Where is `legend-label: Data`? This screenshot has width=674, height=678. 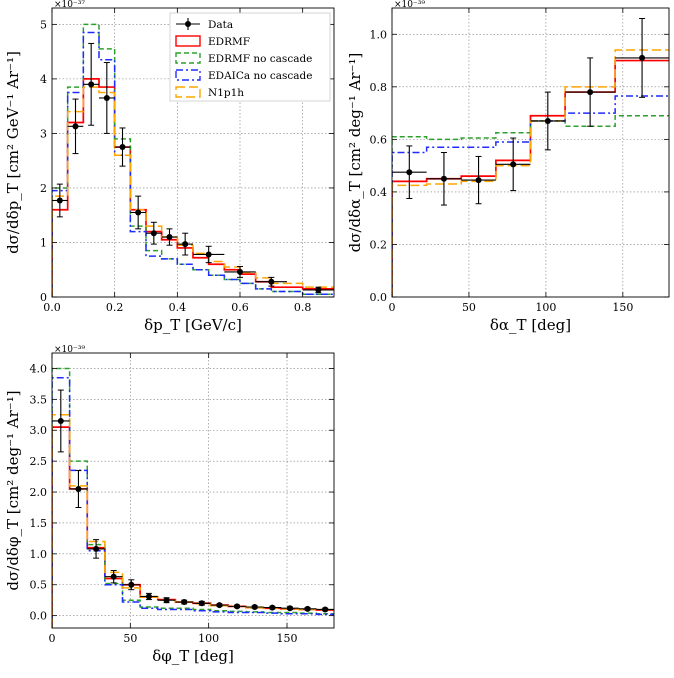
legend-label: Data is located at coordinates (220, 25).